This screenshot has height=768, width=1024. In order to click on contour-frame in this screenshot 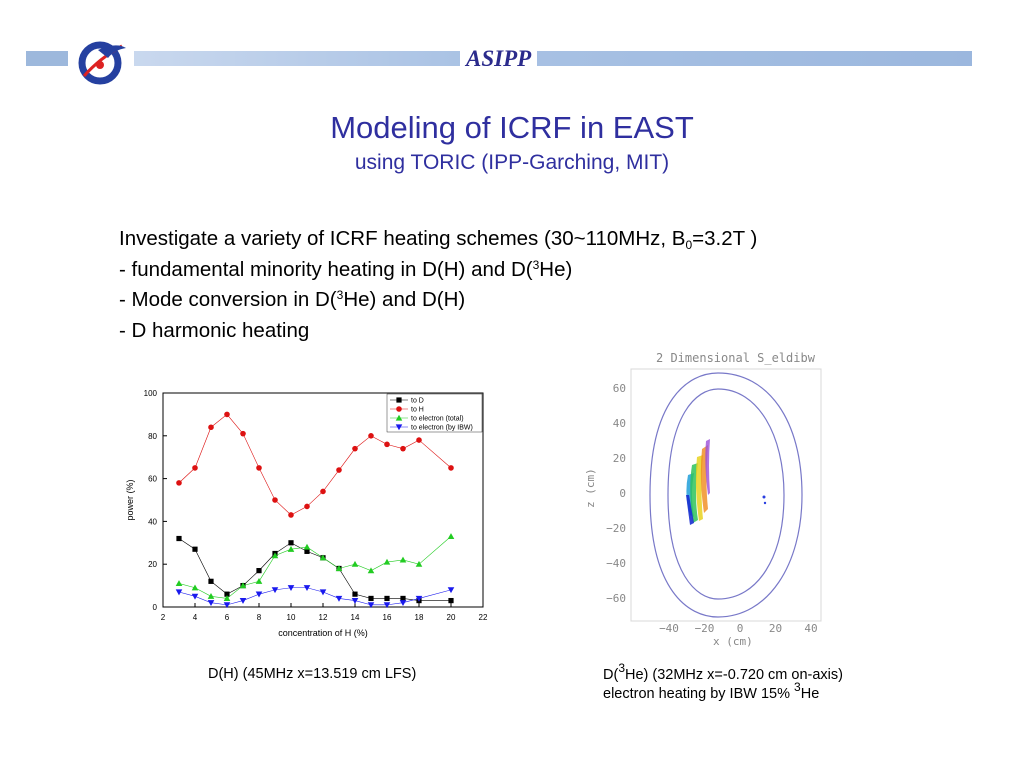, I will do `click(726, 495)`.